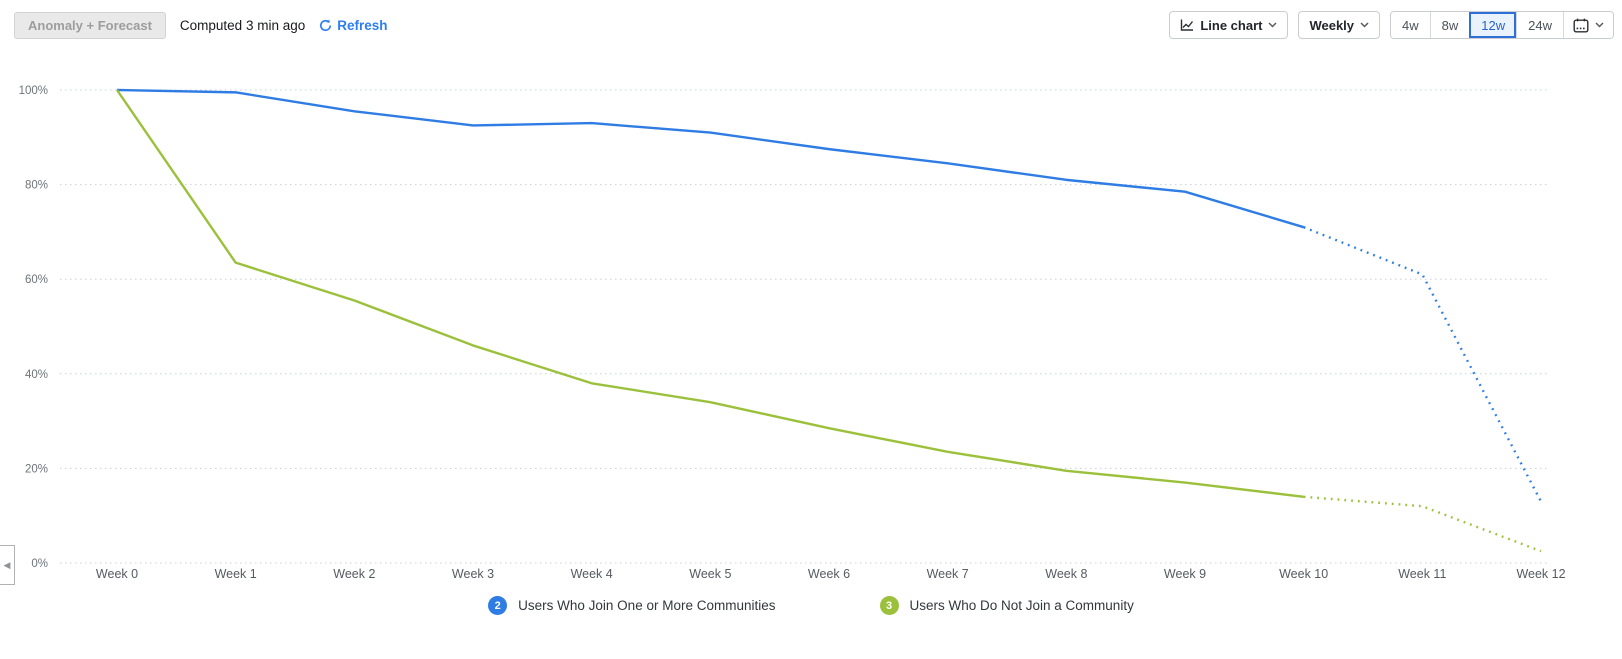 Image resolution: width=1622 pixels, height=659 pixels. Describe the element at coordinates (1066, 574) in the screenshot. I see `svg-text: Week 8` at that location.